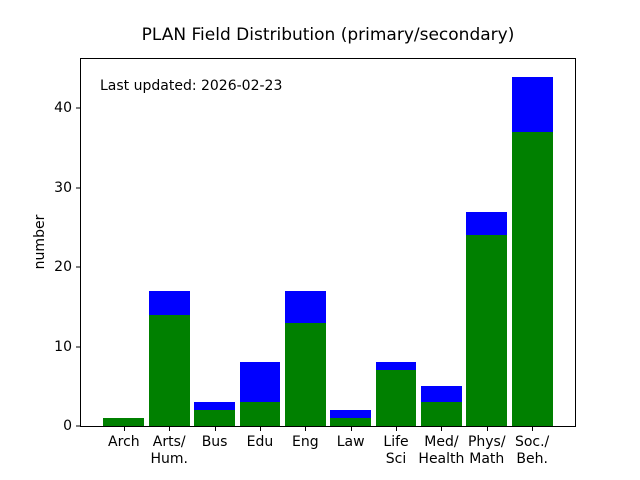  Describe the element at coordinates (305, 442) in the screenshot. I see `x-tick-label: Eng` at that location.